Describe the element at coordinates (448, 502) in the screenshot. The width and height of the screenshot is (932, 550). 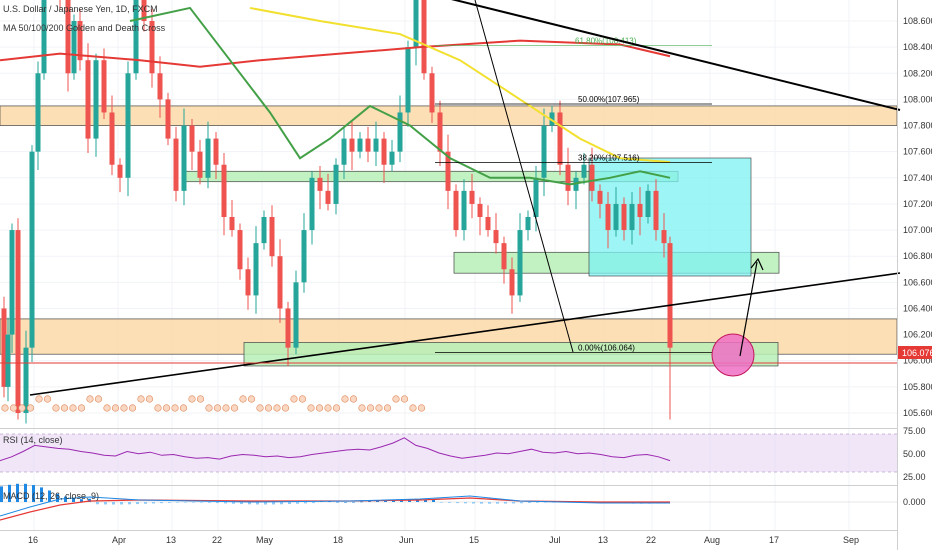
I see `macd-pane` at that location.